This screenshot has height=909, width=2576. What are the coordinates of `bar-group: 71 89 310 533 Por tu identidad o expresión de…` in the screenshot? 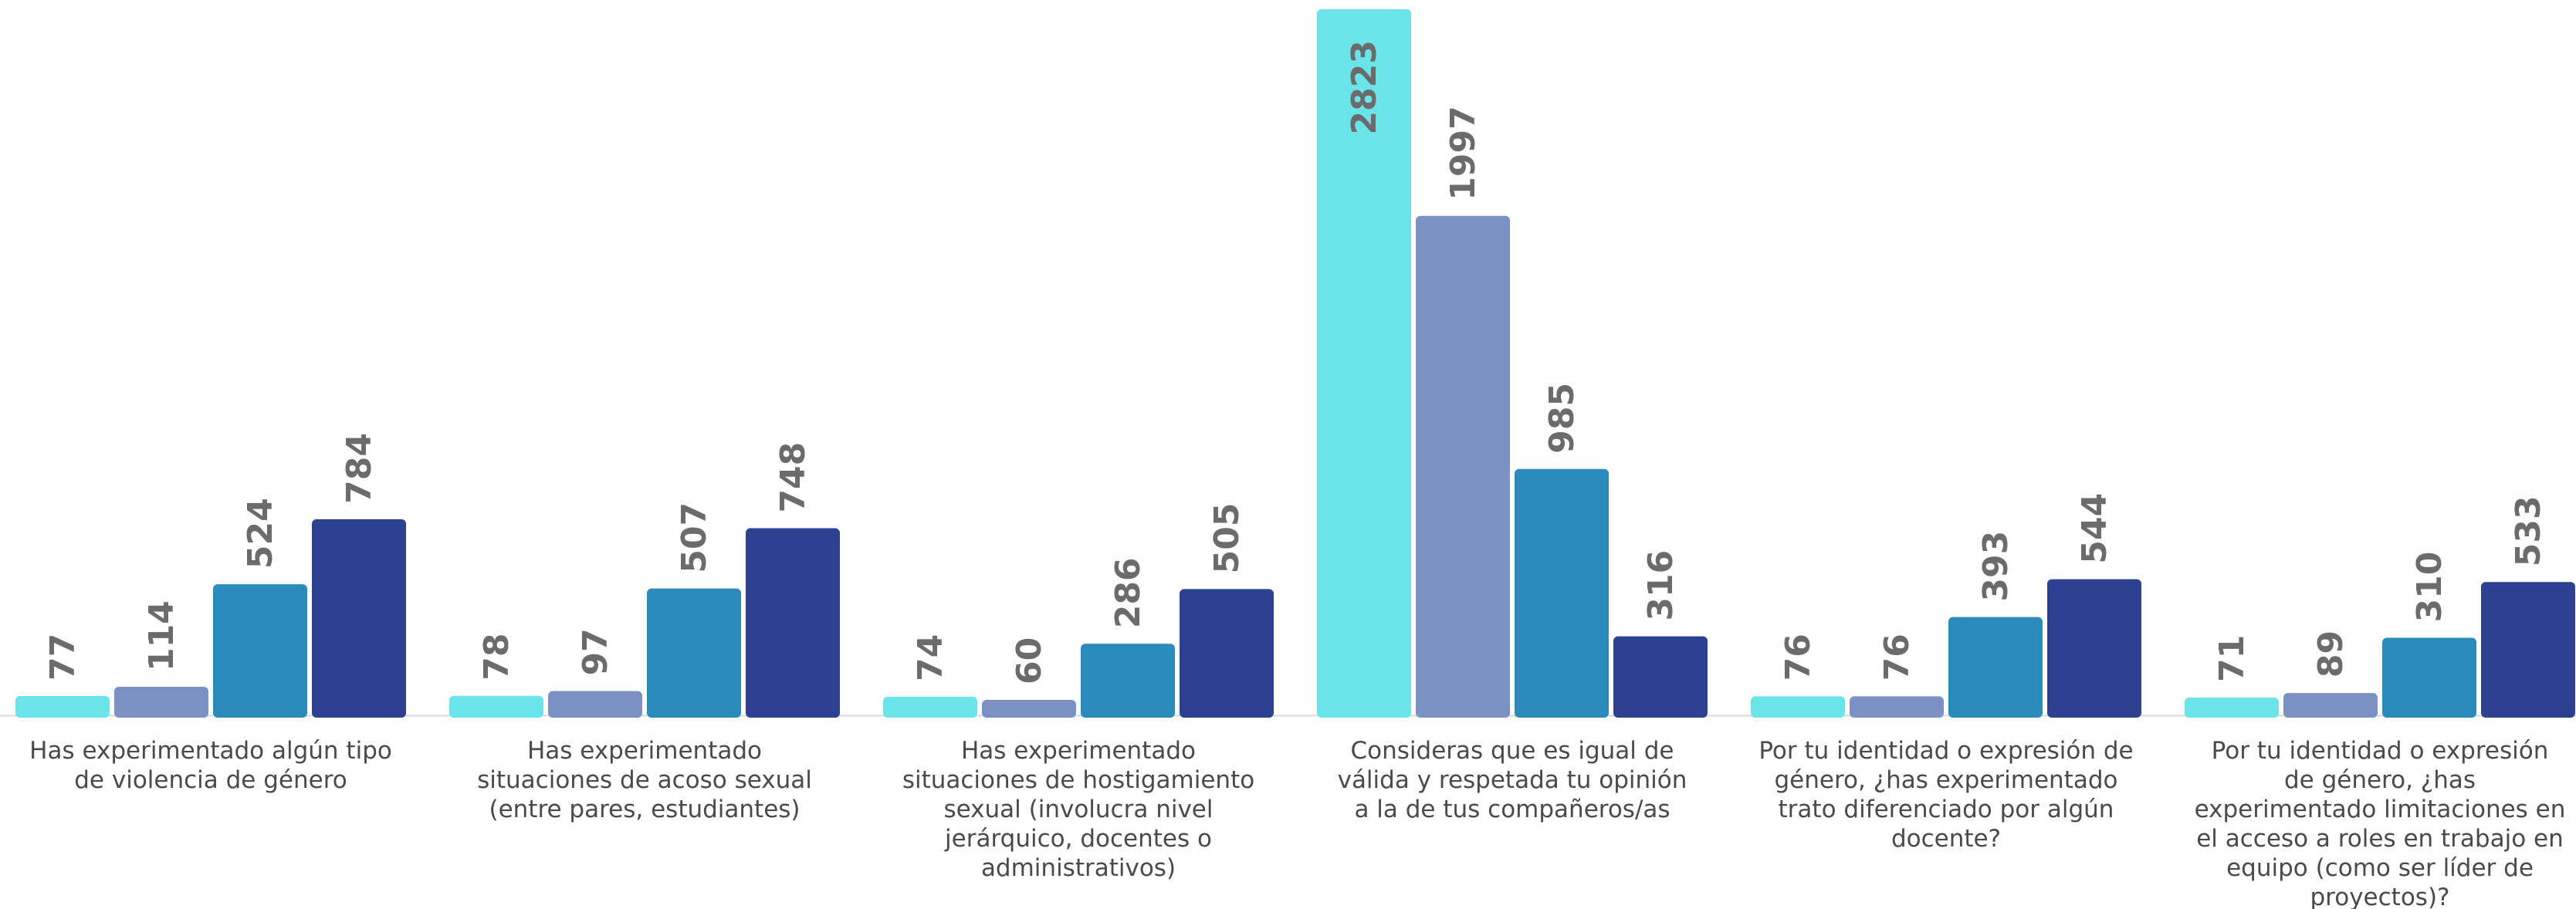 It's located at (2380, 702).